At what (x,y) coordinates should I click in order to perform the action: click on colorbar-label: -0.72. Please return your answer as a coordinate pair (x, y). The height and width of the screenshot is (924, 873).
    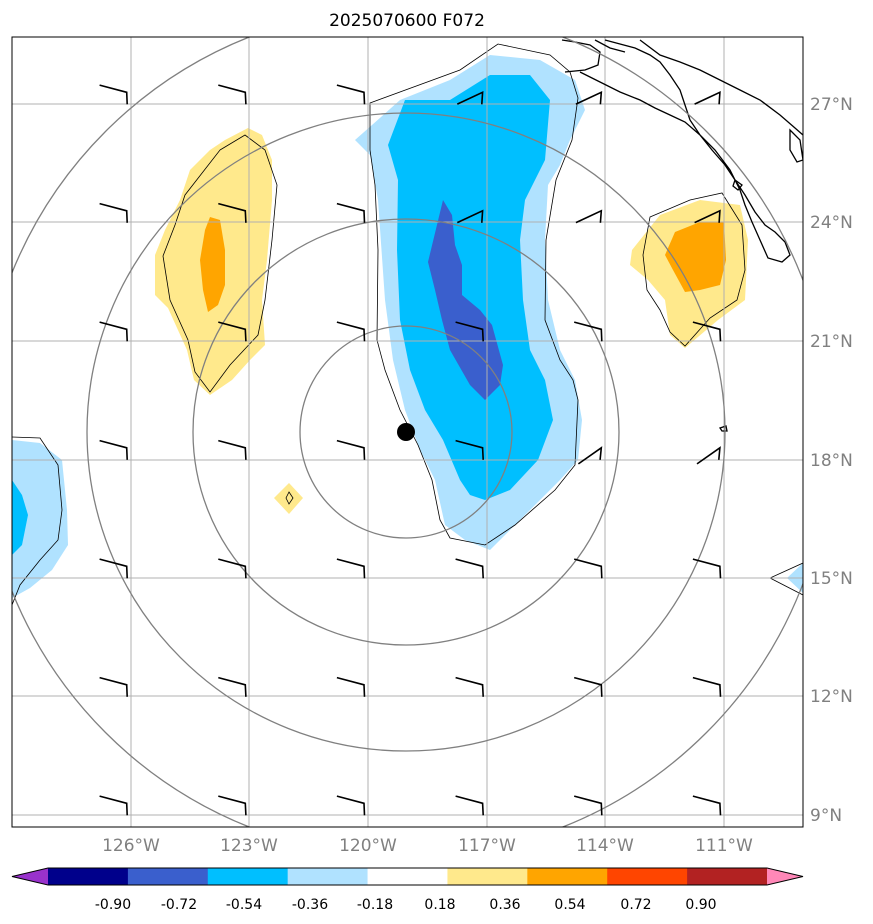
    Looking at the image, I should click on (179, 905).